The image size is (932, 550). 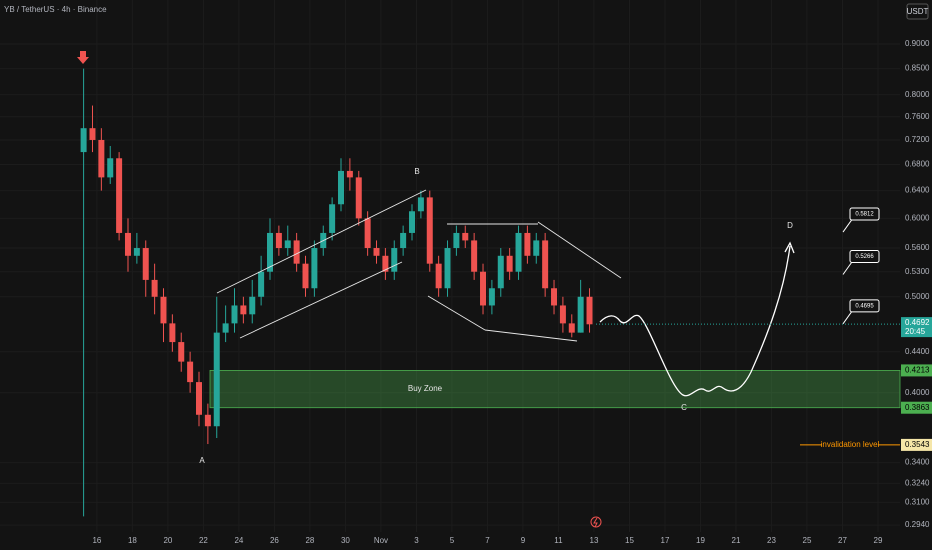 What do you see at coordinates (917, 524) in the screenshot?
I see `y-tick-label: 0.2940` at bounding box center [917, 524].